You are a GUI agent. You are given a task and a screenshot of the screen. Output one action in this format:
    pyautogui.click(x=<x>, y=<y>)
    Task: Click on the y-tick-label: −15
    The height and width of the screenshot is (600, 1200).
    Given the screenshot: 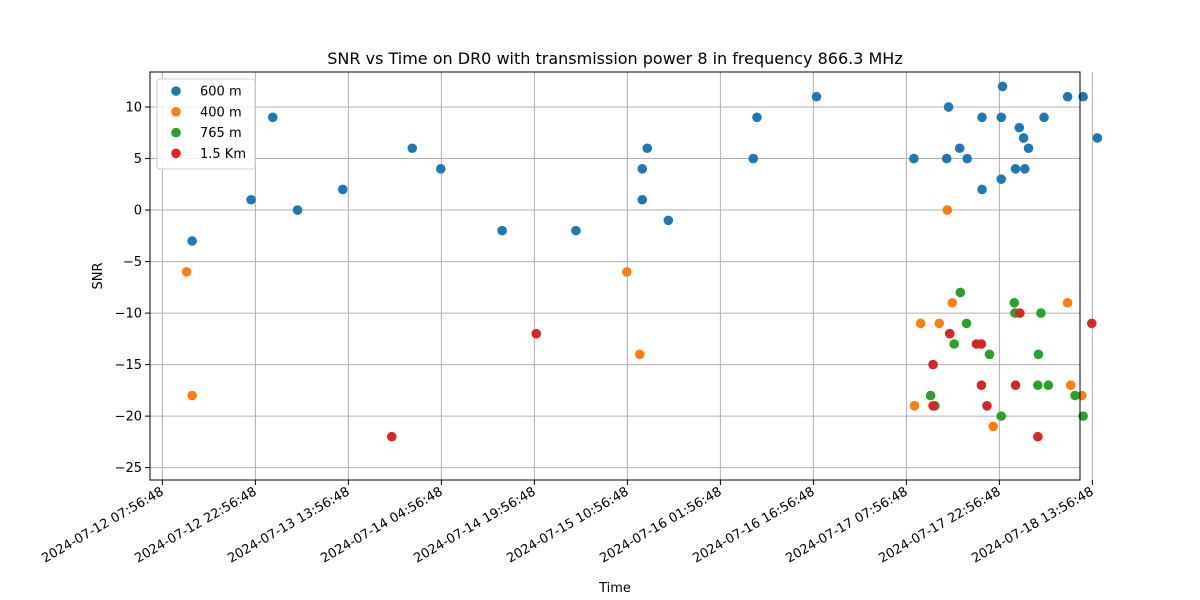 What is the action you would take?
    pyautogui.click(x=128, y=365)
    